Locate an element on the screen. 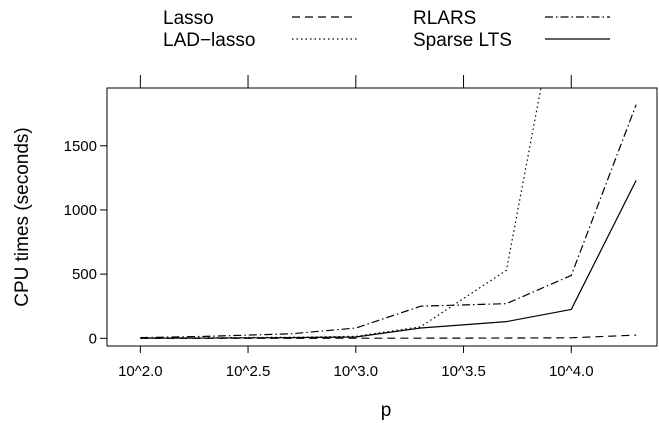 This screenshot has width=659, height=423. legend-label-rlars: RLARS is located at coordinates (444, 18).